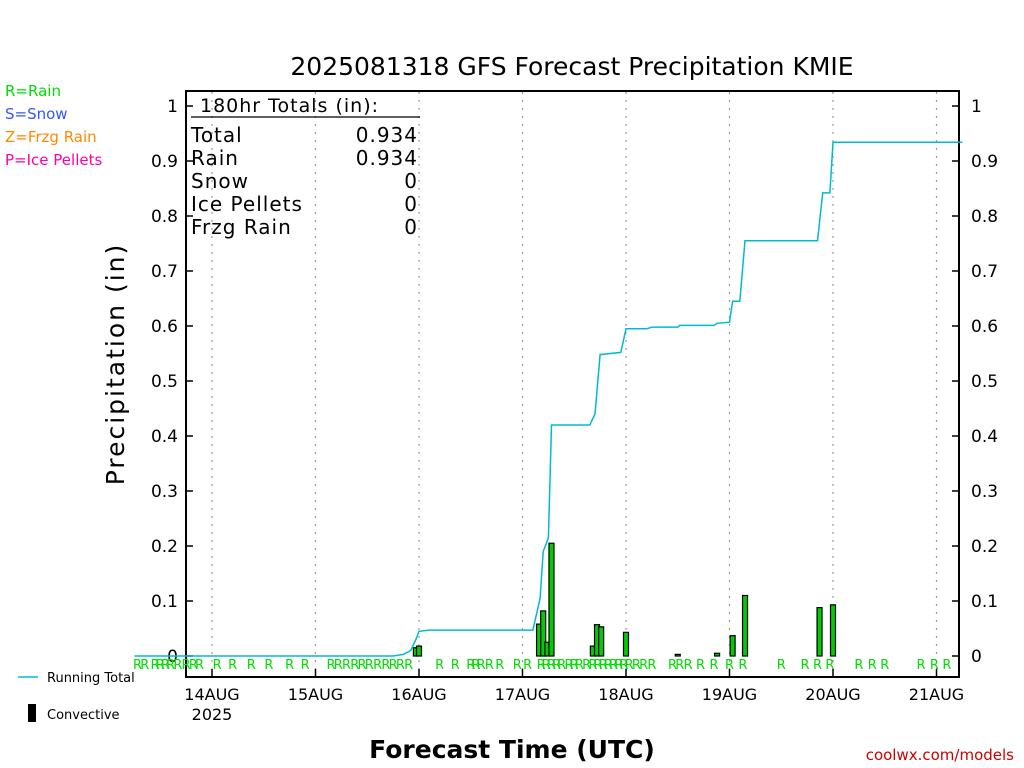  Describe the element at coordinates (624, 599) in the screenshot. I see `precip-bars` at that location.